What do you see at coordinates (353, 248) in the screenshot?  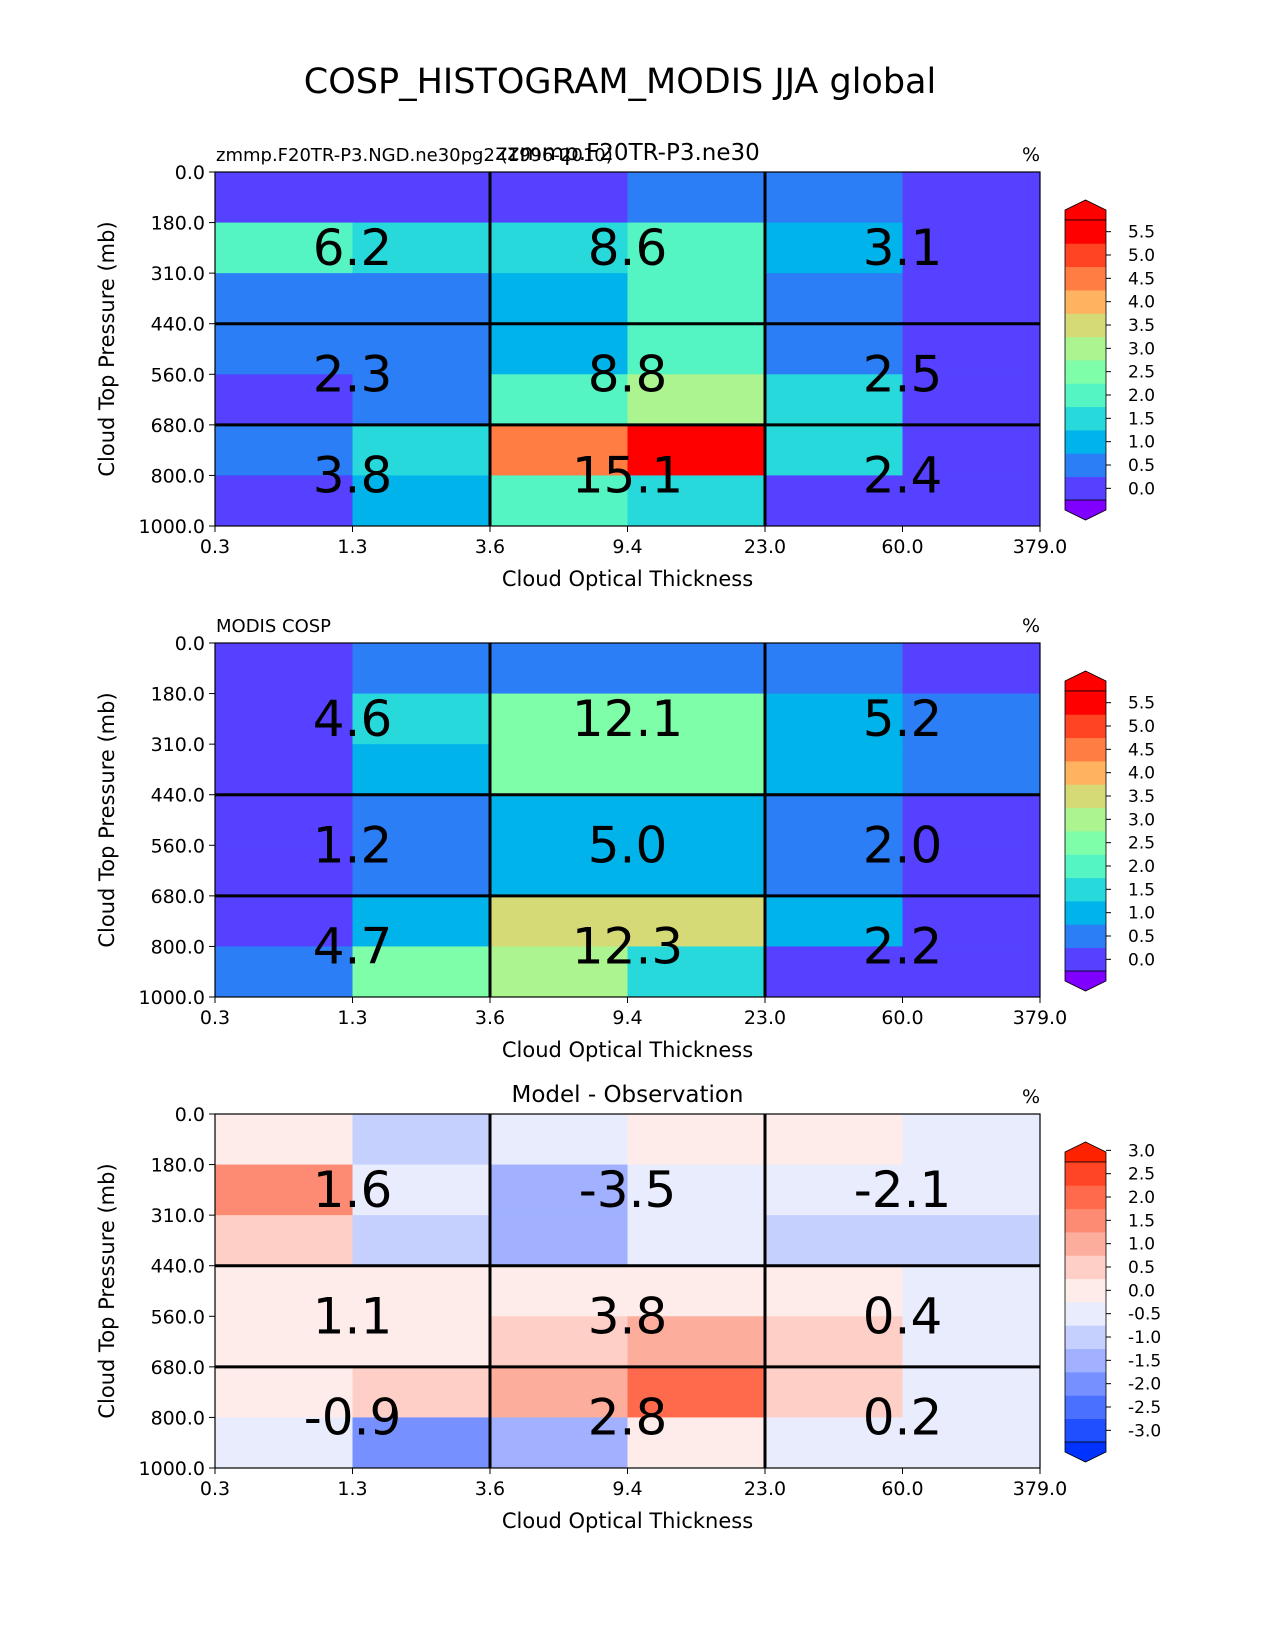 I see `group-value-label: 6.2` at bounding box center [353, 248].